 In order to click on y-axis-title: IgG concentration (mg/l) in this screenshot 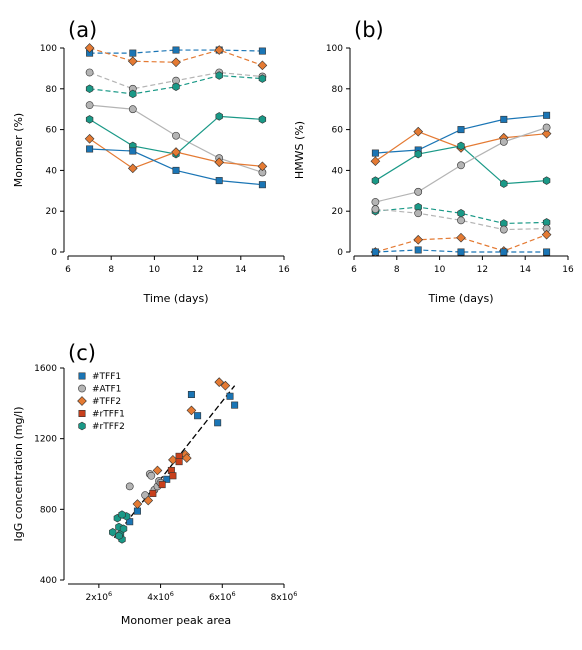, I will do `click(18, 474)`.